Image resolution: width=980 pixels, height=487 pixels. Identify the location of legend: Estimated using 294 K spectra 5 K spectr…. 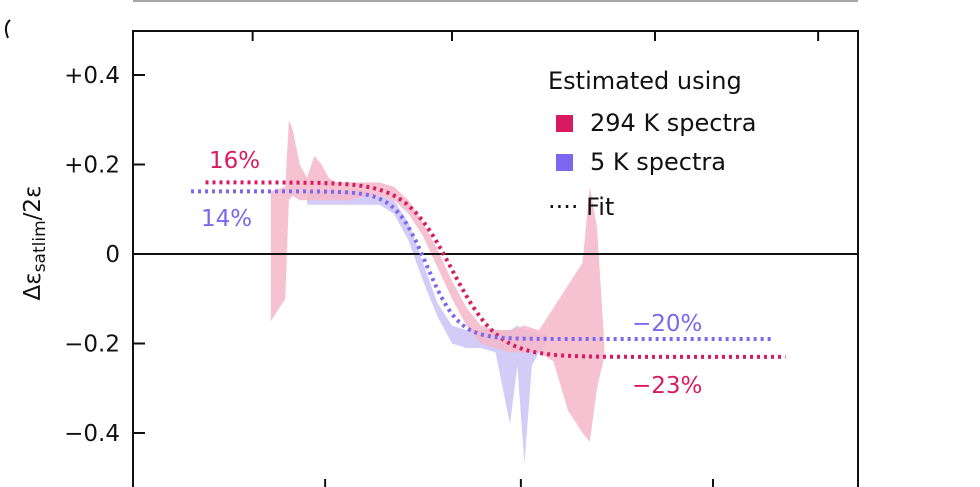
(652, 144).